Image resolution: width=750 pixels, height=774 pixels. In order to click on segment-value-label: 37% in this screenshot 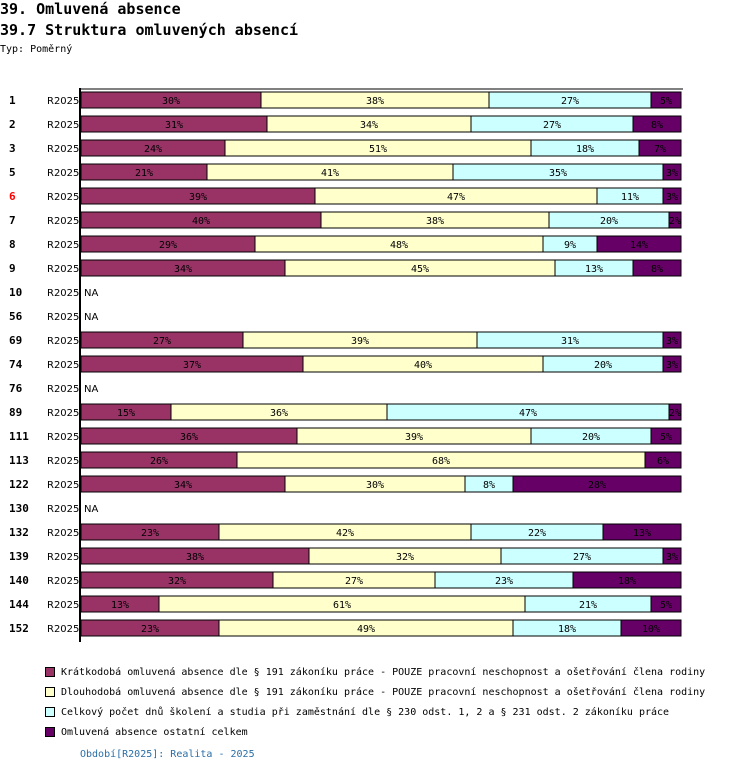, I will do `click(192, 365)`.